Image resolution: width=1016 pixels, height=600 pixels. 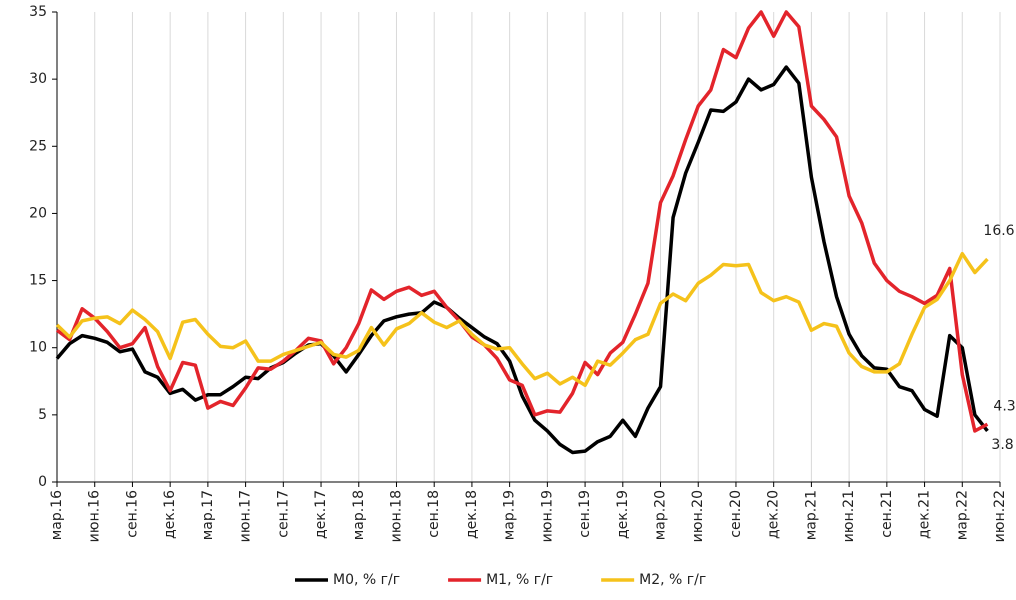 I want to click on x-tick-label: мар.18, so click(x=359, y=515).